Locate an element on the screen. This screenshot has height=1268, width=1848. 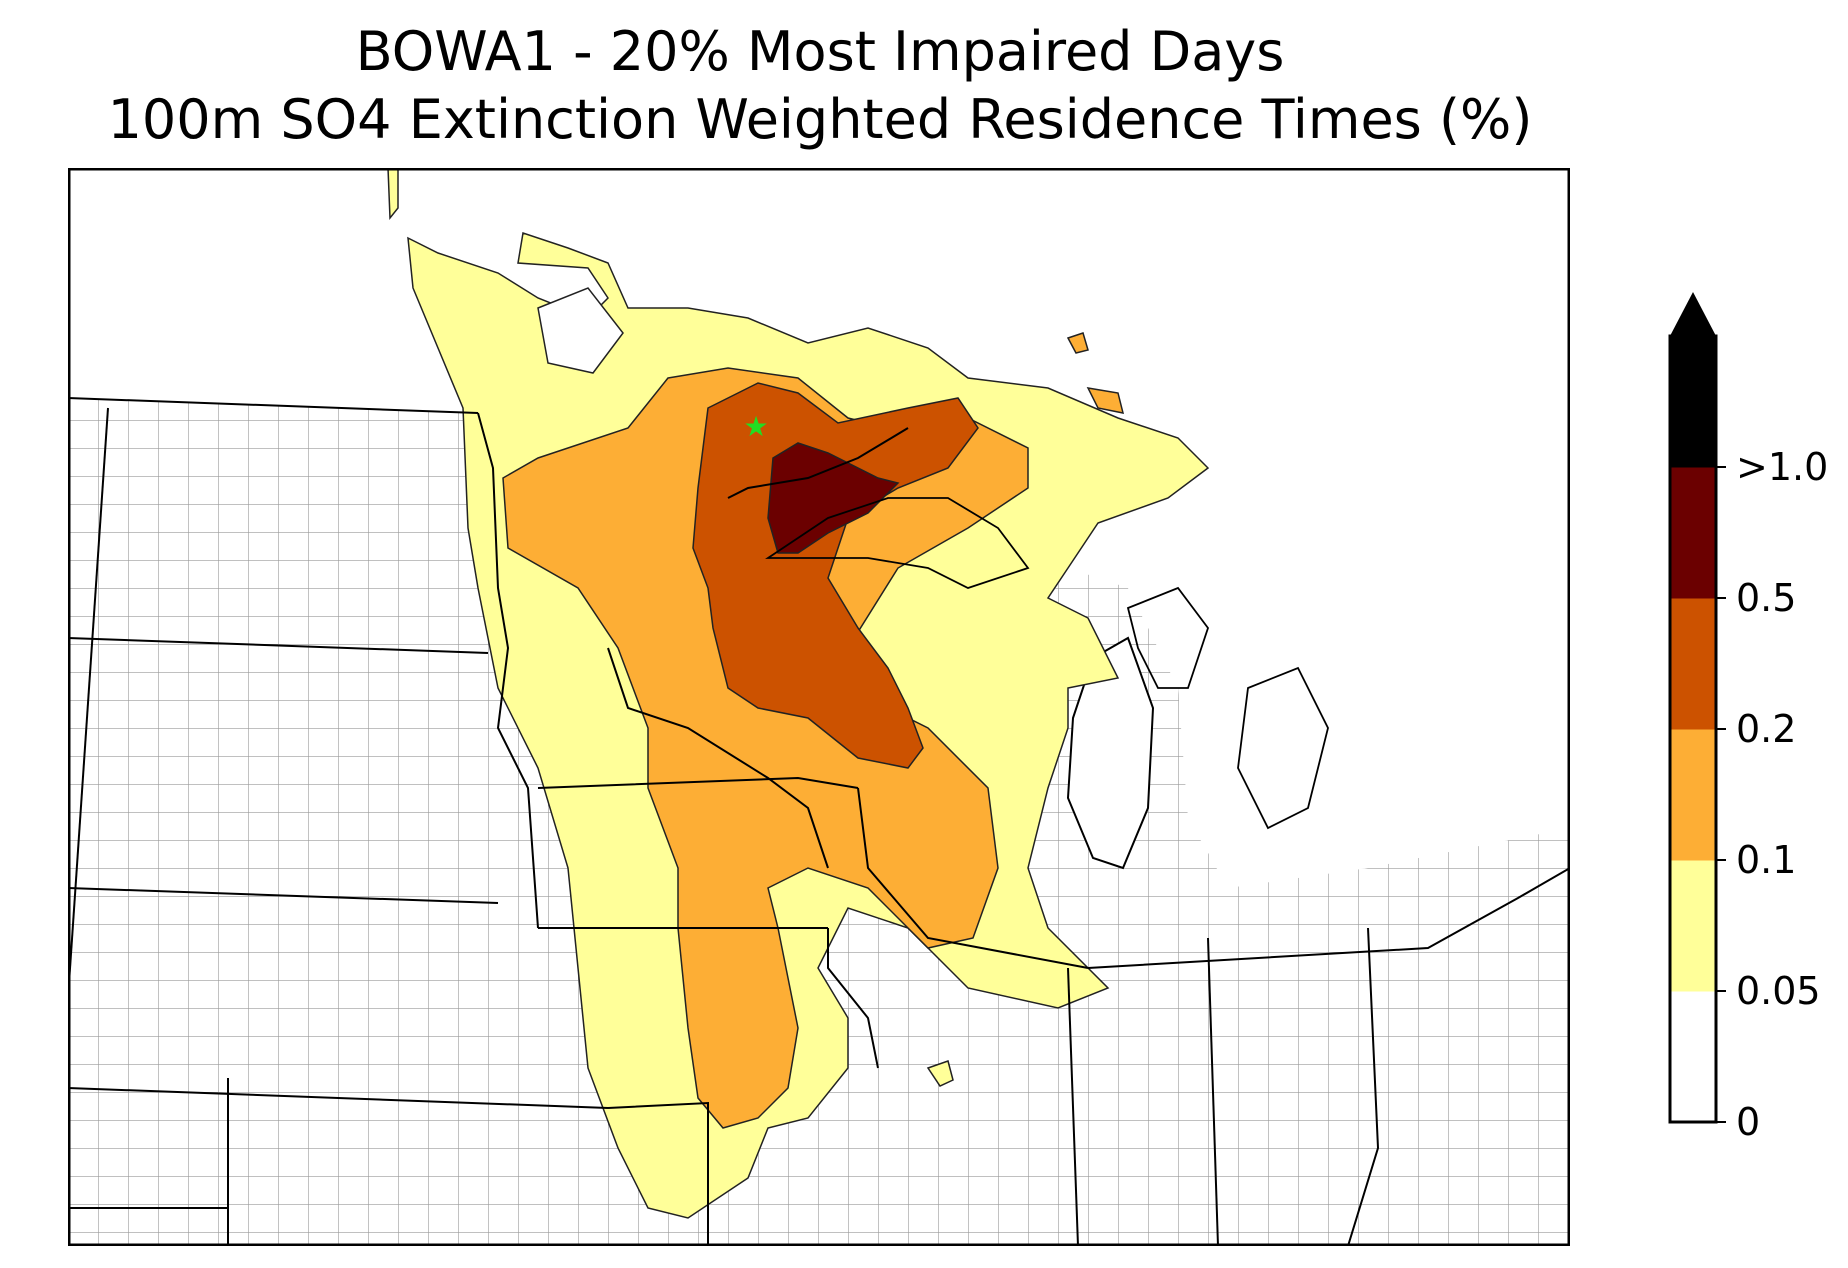
colorbar-tick-label: 0 is located at coordinates (1748, 1122).